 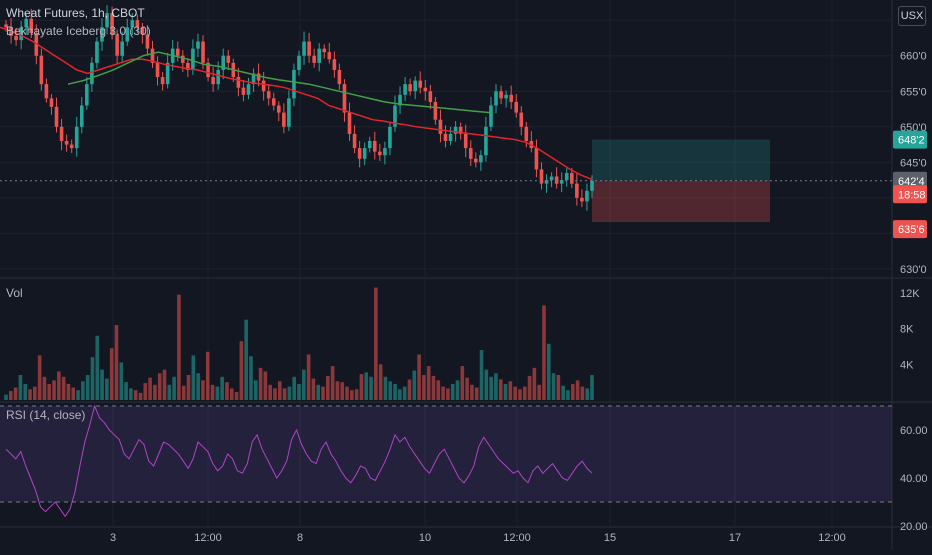 What do you see at coordinates (78, 31) in the screenshot?
I see `indicator-title: Bekhayate Iceberg 3.0 (30)` at bounding box center [78, 31].